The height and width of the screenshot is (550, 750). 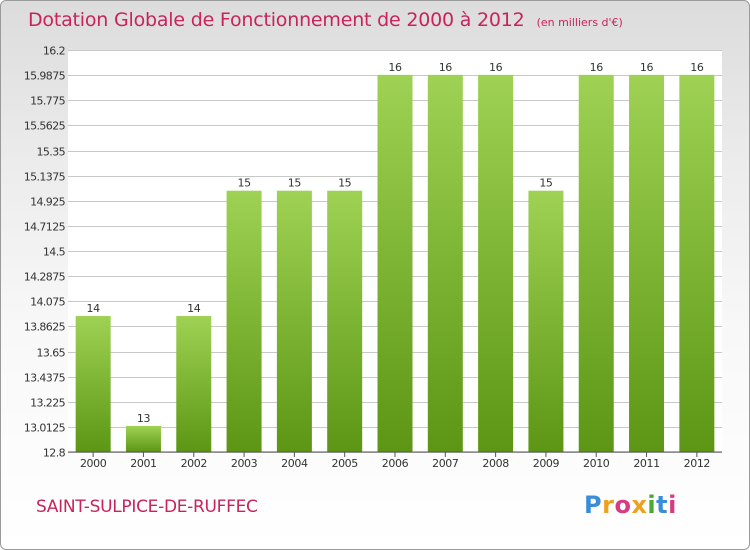 What do you see at coordinates (45, 126) in the screenshot?
I see `y-tick-label: 15.5625` at bounding box center [45, 126].